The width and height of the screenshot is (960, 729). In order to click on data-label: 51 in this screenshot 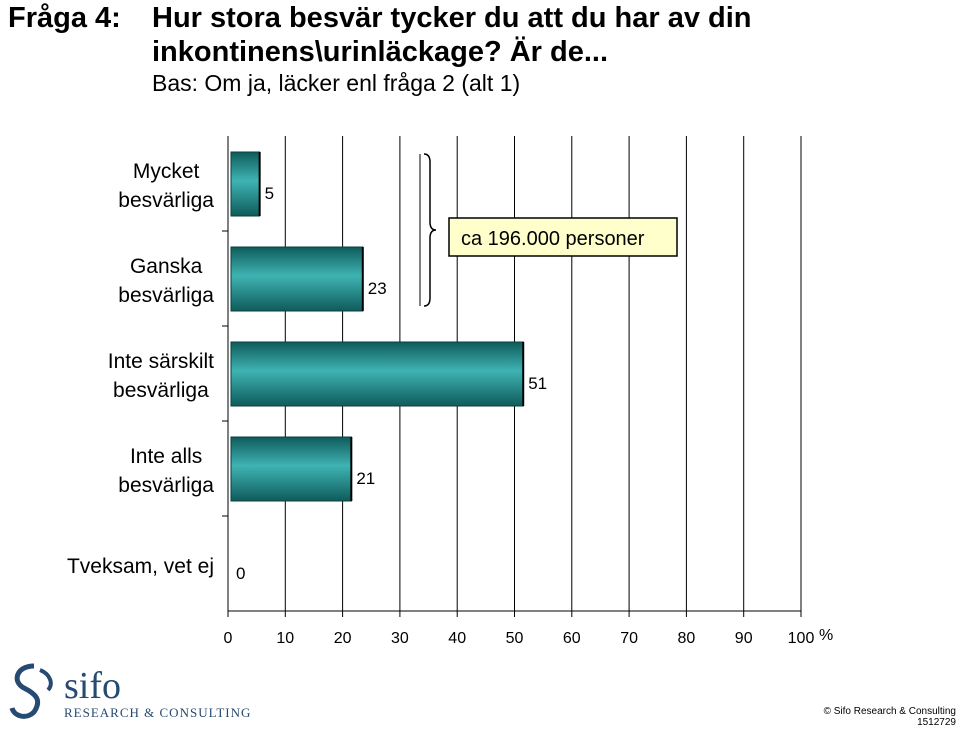, I will do `click(537, 383)`.